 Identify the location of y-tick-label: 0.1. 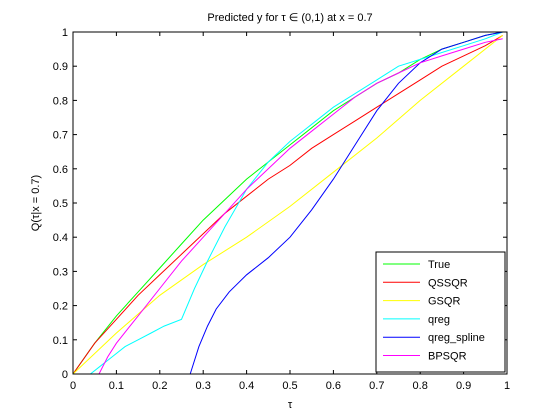
(60, 341).